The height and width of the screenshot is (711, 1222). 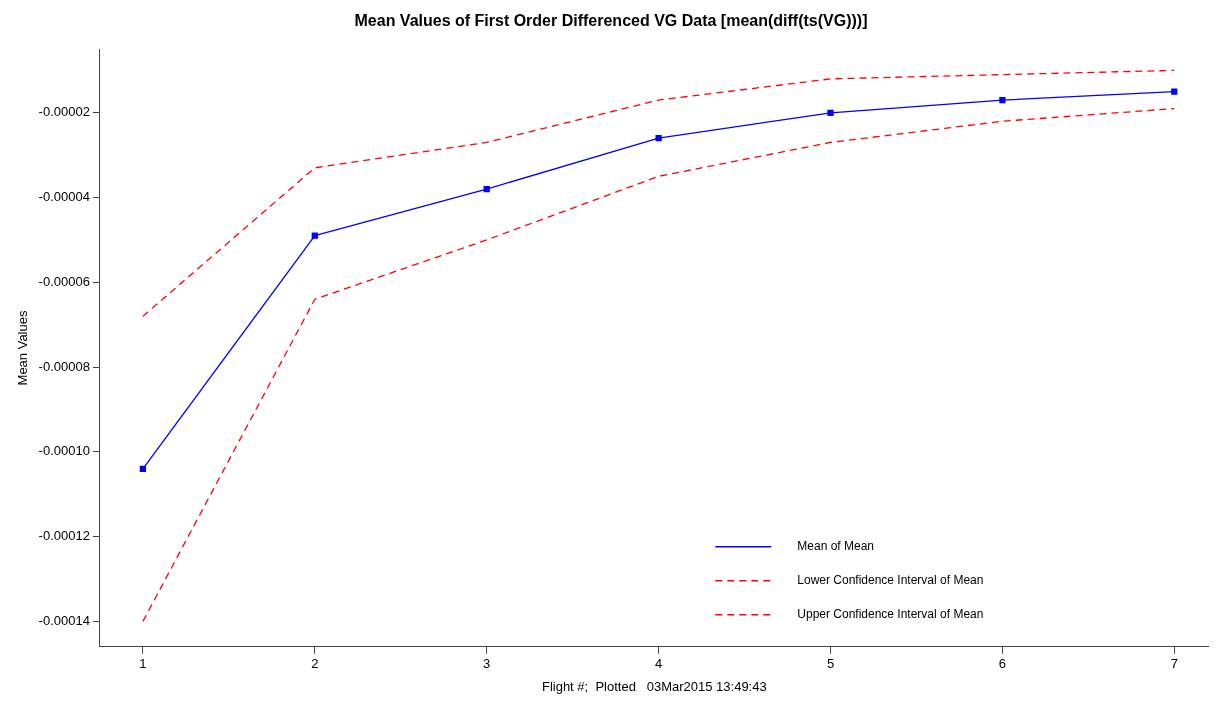 I want to click on chart-title: Mean Values of First Order Differenced VG Data [mean(diff(ts(VG)))], so click(x=611, y=21).